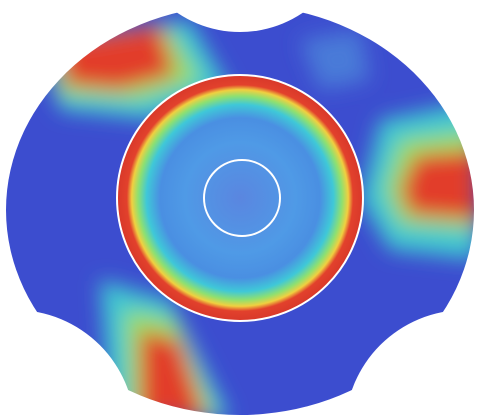 This screenshot has width=477, height=418. What do you see at coordinates (335, 60) in the screenshot?
I see `contour-light-blue` at bounding box center [335, 60].